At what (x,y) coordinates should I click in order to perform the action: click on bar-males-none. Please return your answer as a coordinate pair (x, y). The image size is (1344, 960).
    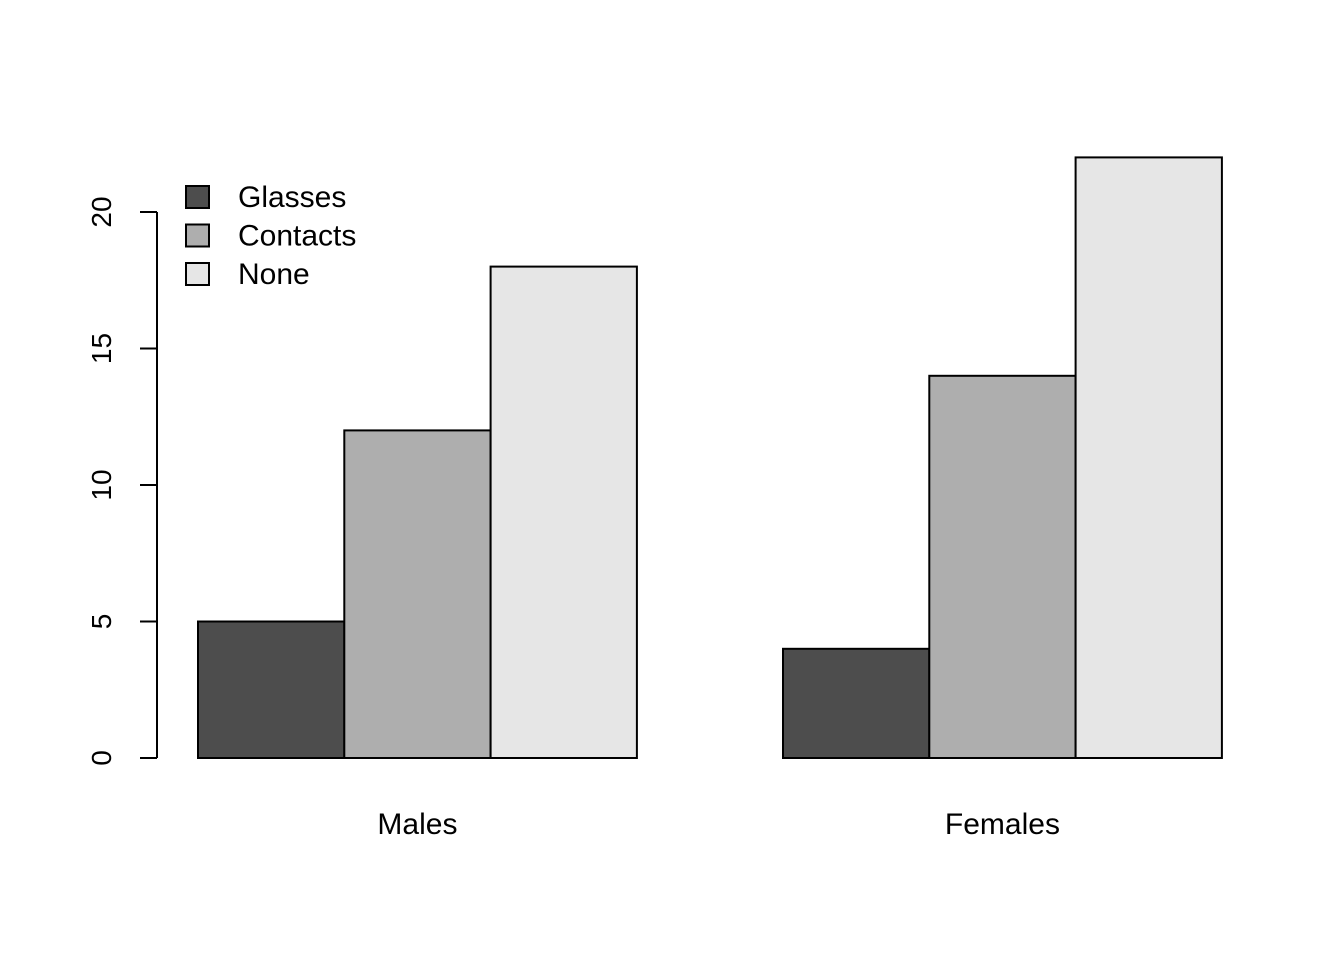
    Looking at the image, I should click on (563, 512).